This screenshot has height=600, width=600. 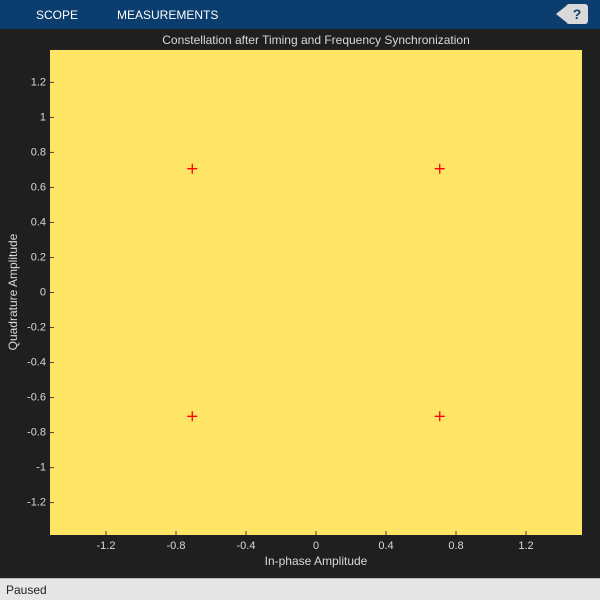 What do you see at coordinates (38, 152) in the screenshot?
I see `y-tick-label: 0.8` at bounding box center [38, 152].